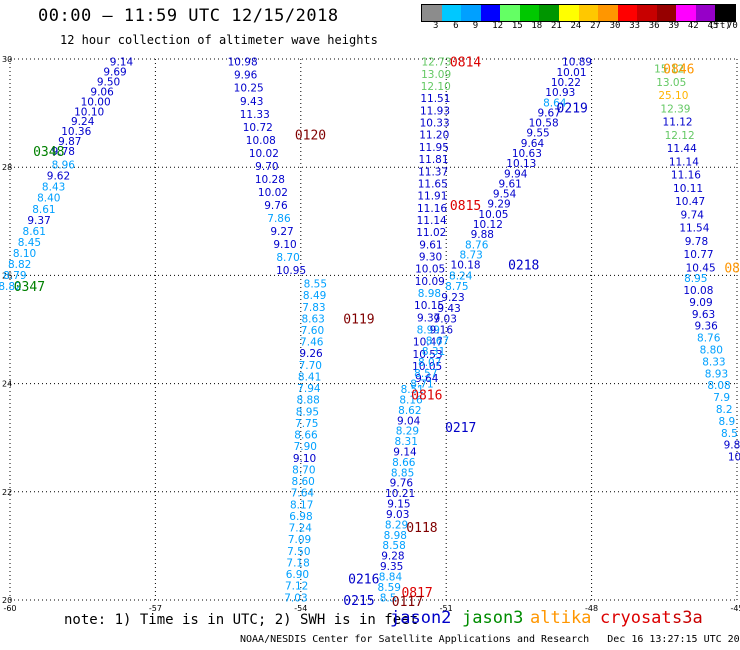 The height and width of the screenshot is (650, 740). What do you see at coordinates (699, 255) in the screenshot?
I see `swh-value-label: 10.77` at bounding box center [699, 255].